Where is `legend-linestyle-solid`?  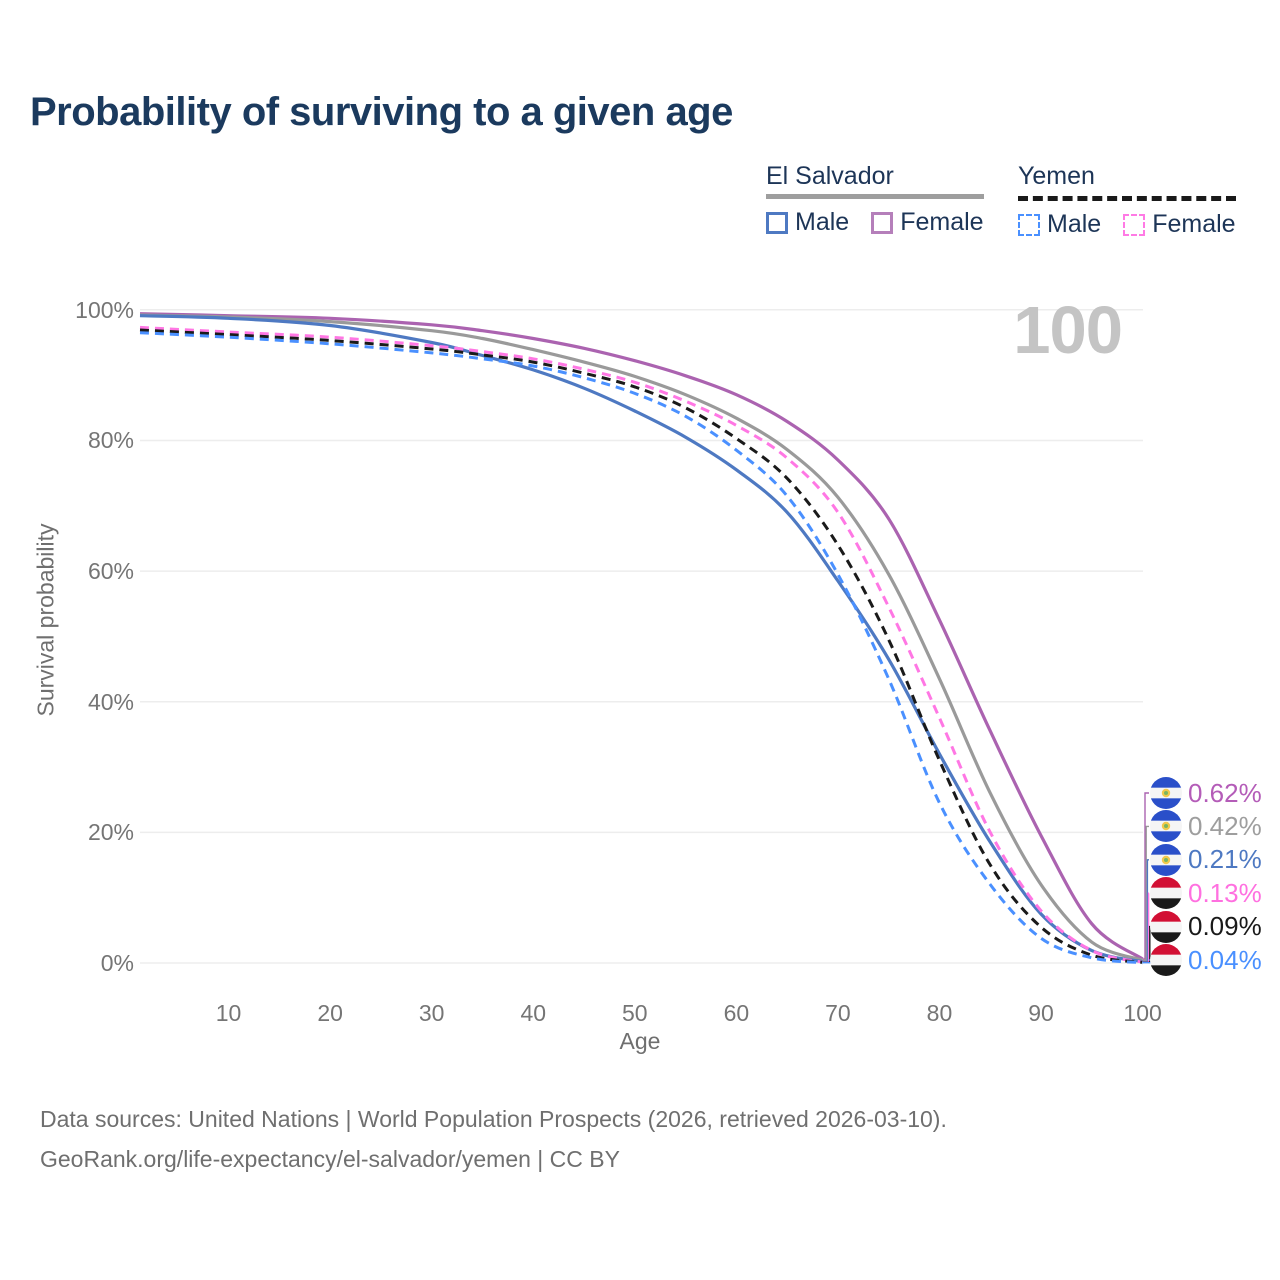
legend-linestyle-solid is located at coordinates (875, 196).